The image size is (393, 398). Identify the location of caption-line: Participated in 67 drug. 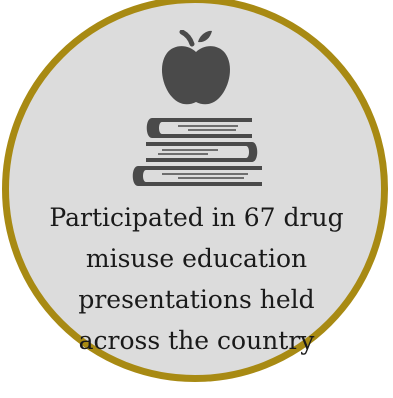
(196, 217).